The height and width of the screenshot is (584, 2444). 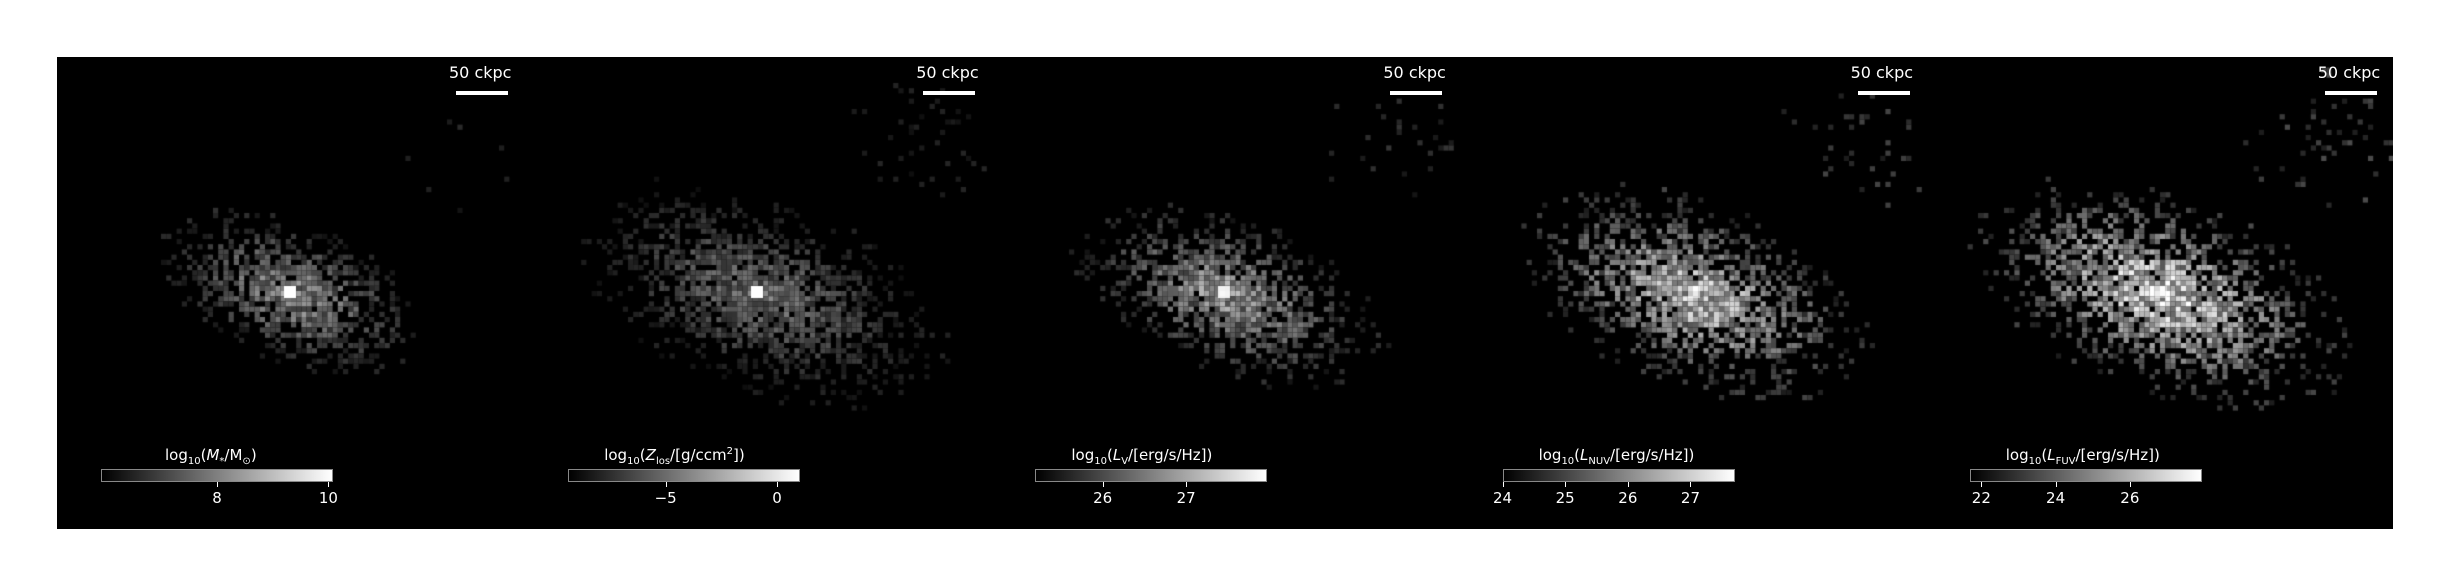 What do you see at coordinates (217, 498) in the screenshot?
I see `colorbar-tick-label: 8` at bounding box center [217, 498].